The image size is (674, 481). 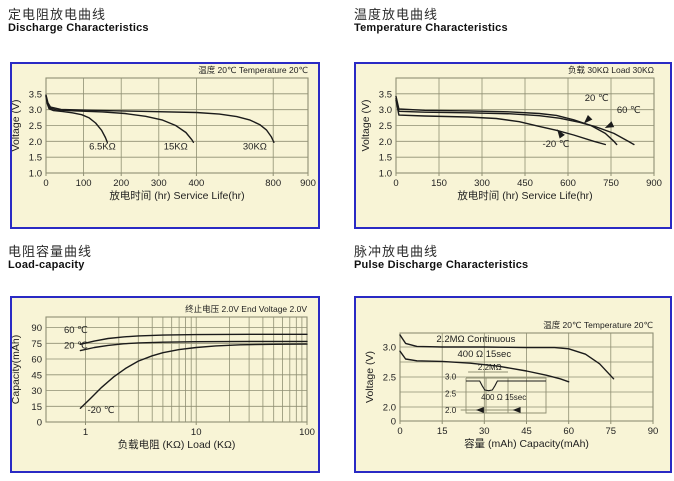 I want to click on x-tick-label: 30, so click(x=484, y=431).